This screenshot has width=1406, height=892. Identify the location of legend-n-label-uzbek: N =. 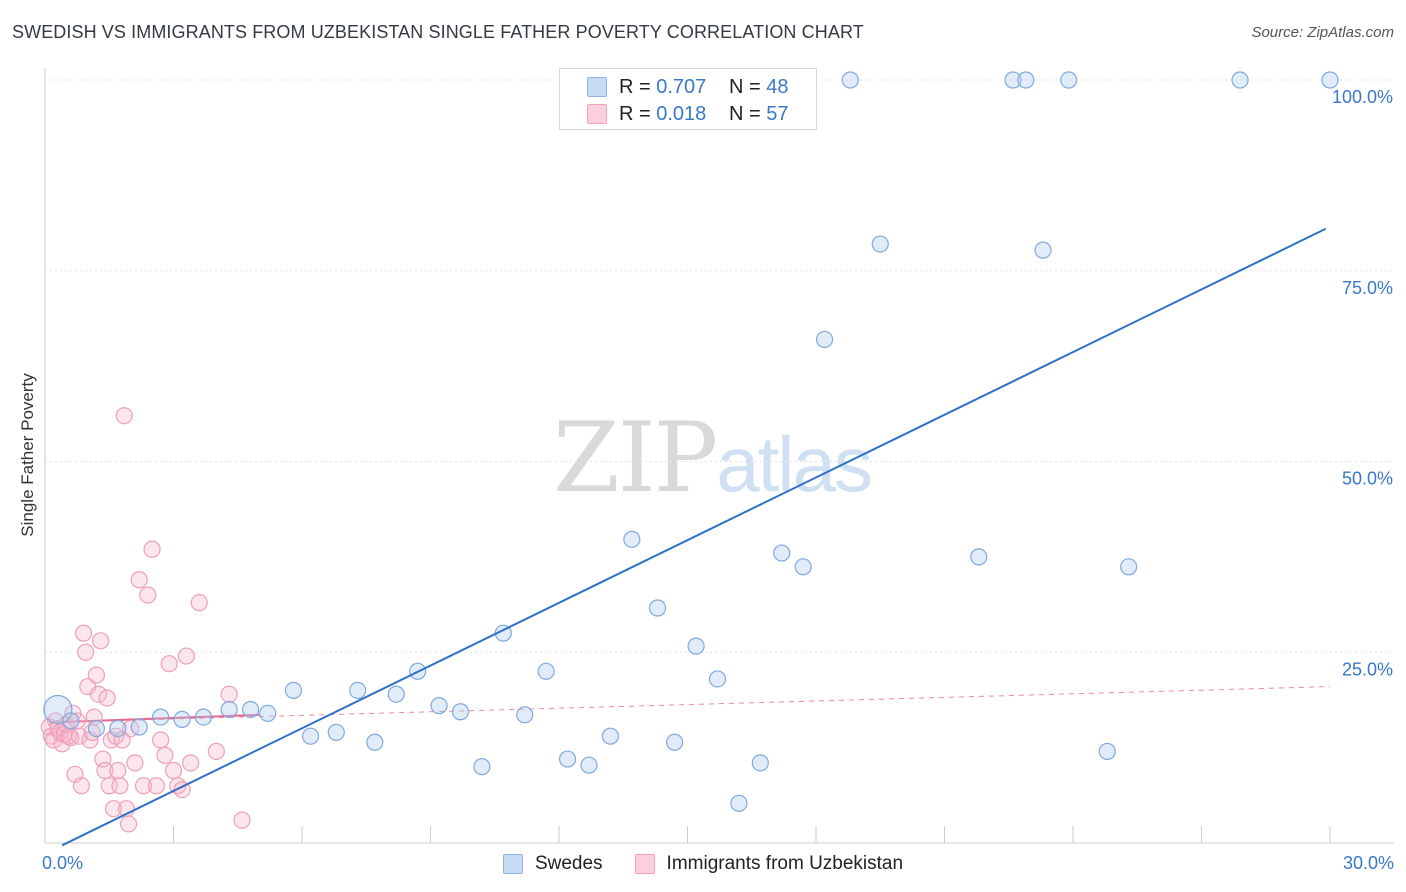
(745, 113).